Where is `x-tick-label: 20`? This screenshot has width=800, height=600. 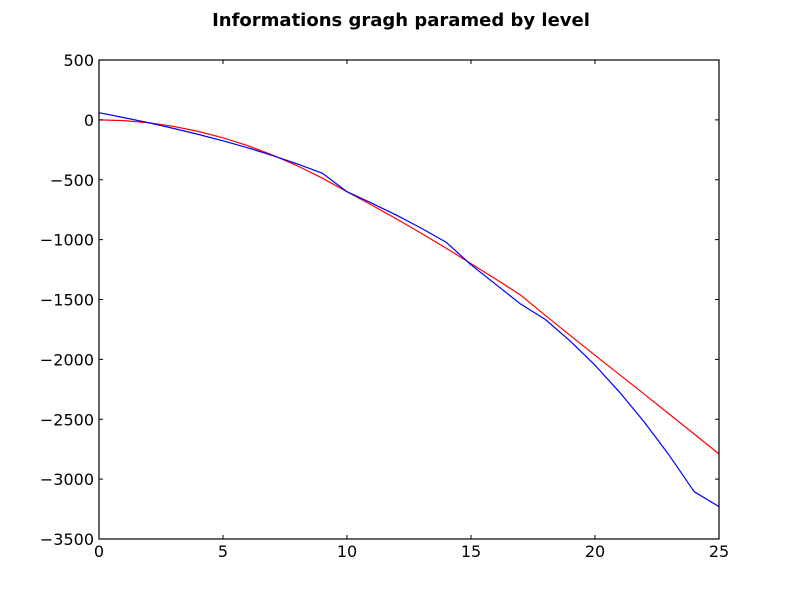
x-tick-label: 20 is located at coordinates (595, 551).